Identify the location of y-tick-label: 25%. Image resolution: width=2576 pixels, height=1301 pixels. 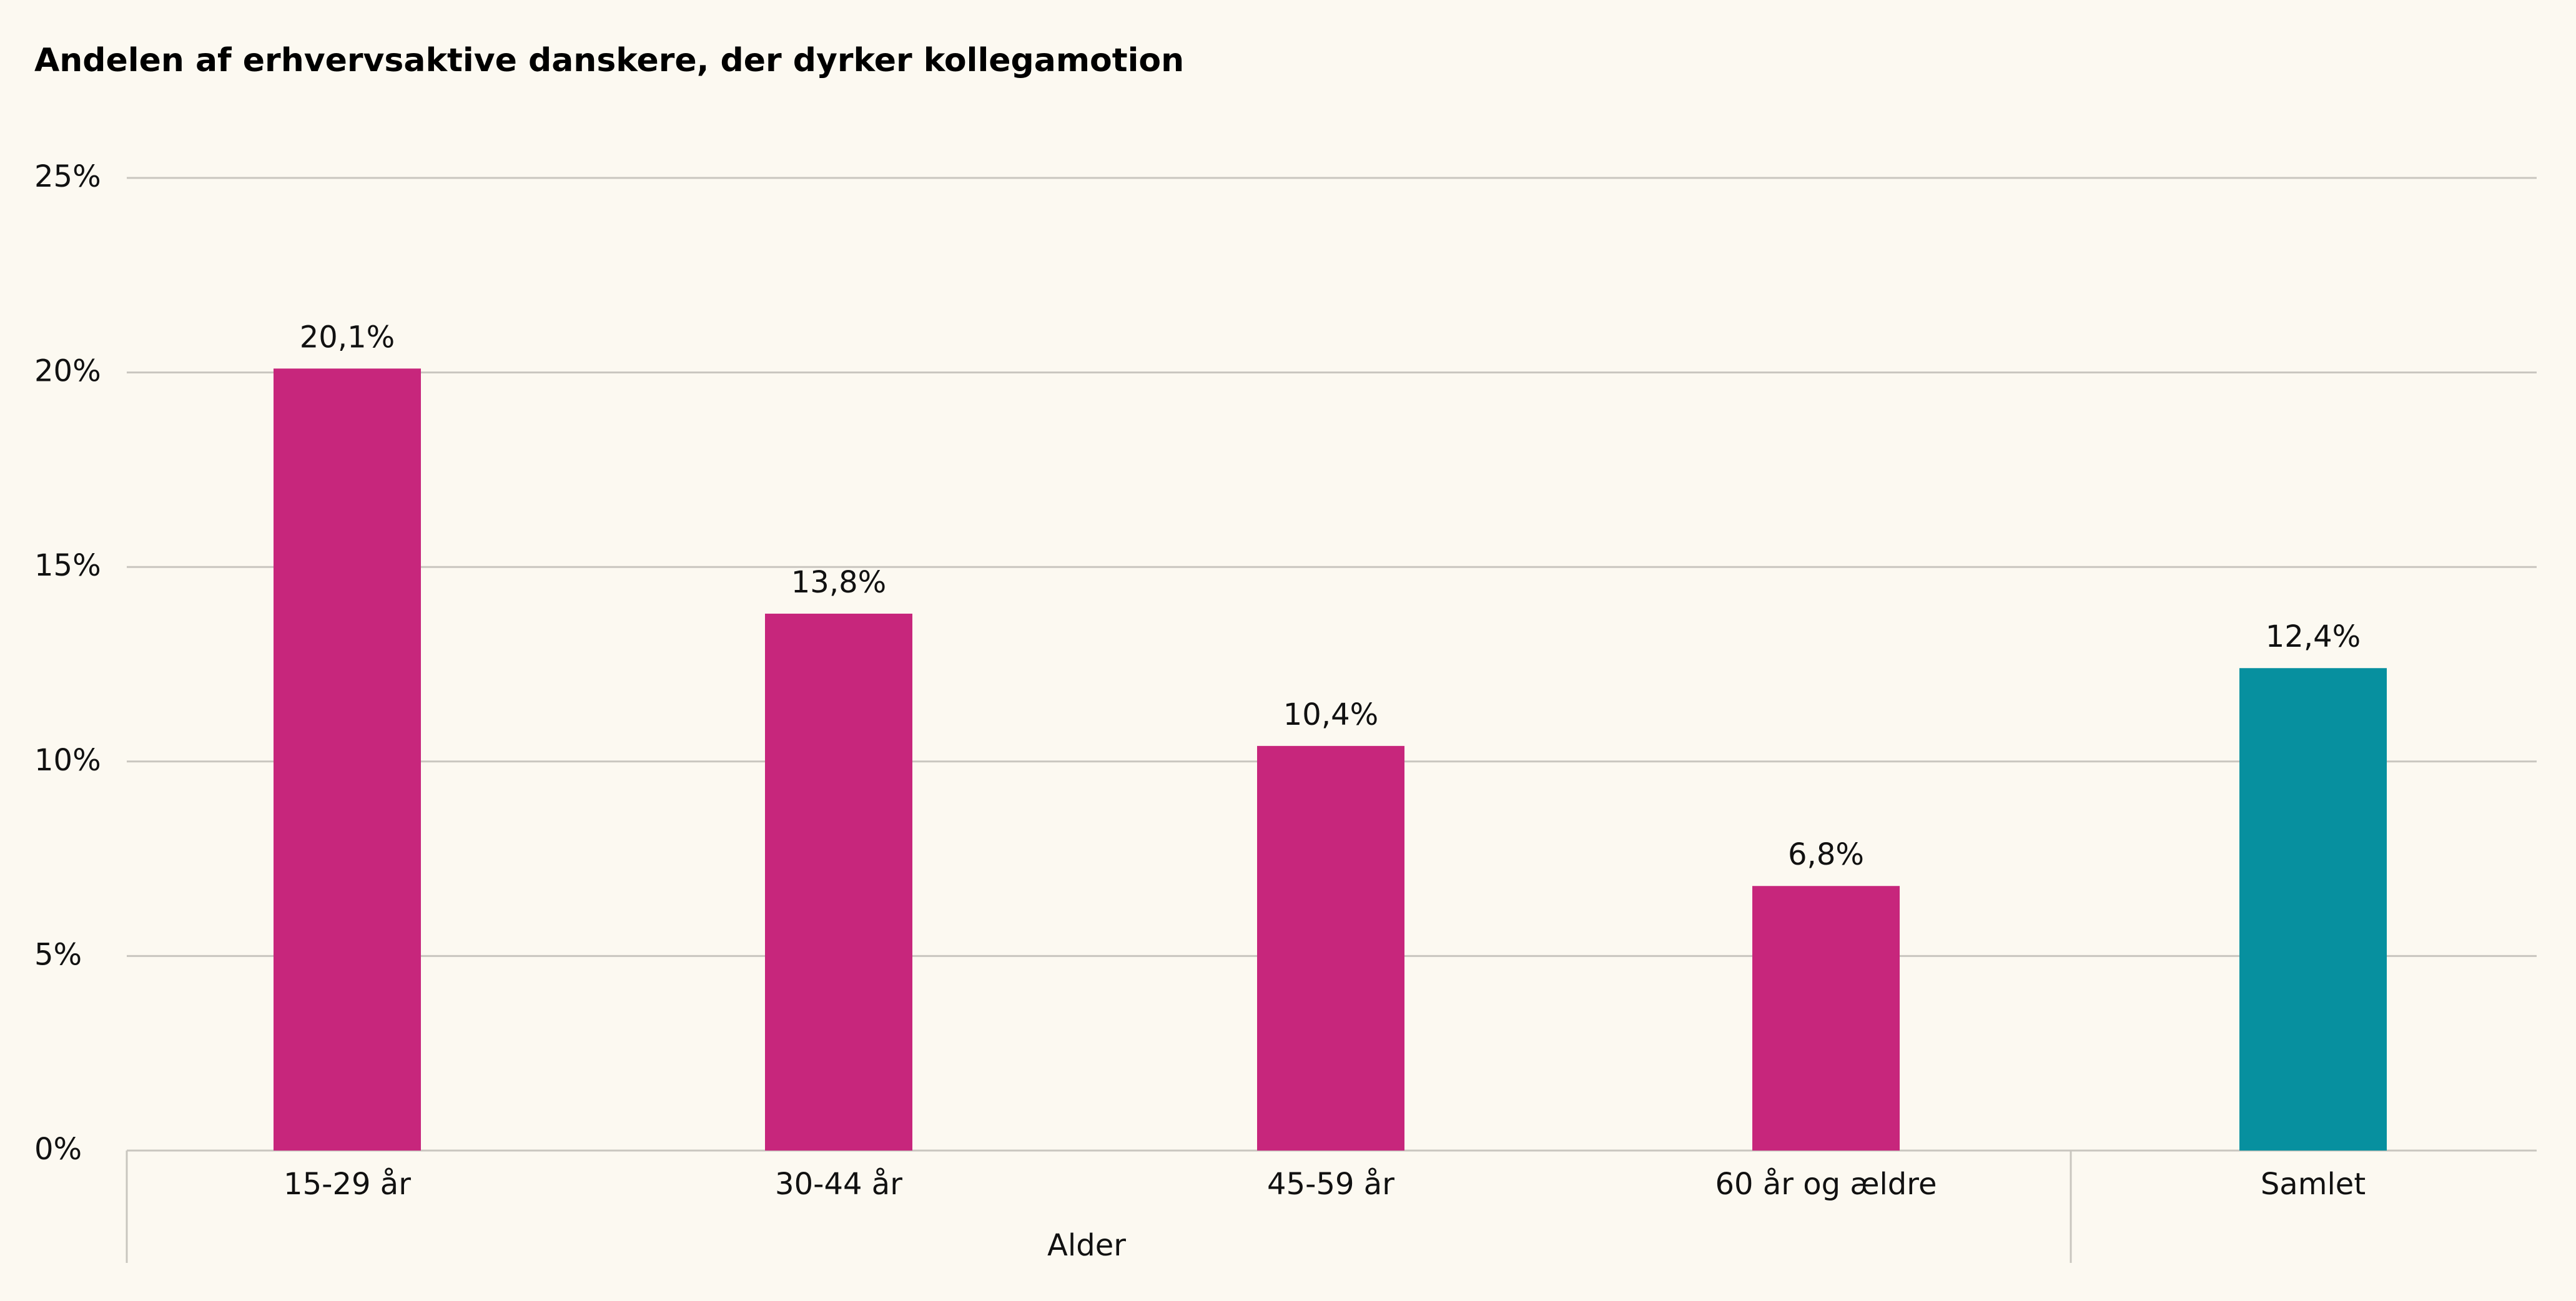
(67, 176).